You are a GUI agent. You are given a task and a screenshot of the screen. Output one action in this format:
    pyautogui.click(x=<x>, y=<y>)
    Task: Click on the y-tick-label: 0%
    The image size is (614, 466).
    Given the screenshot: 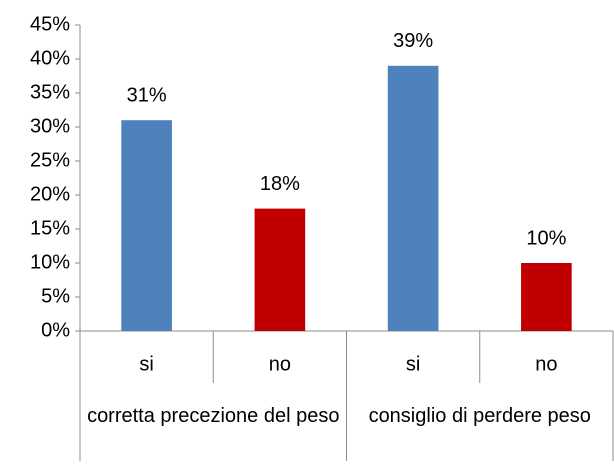 What is the action you would take?
    pyautogui.click(x=55, y=330)
    